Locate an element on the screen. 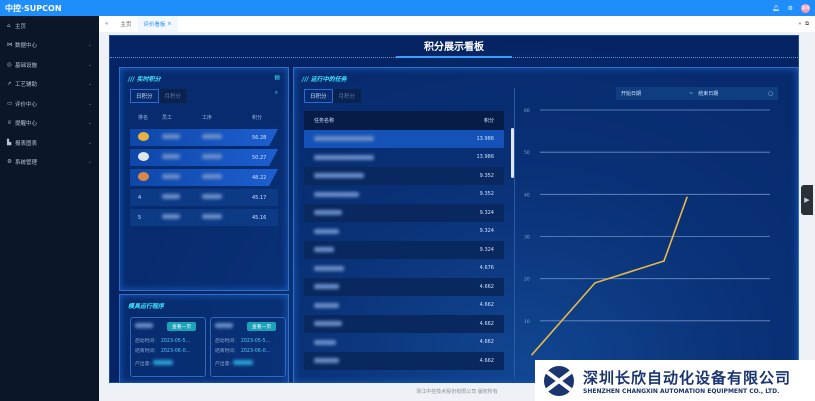 This screenshot has width=815, height=401. sidebar-item: ⚙ 系统管理 ⌄ is located at coordinates (49, 163).